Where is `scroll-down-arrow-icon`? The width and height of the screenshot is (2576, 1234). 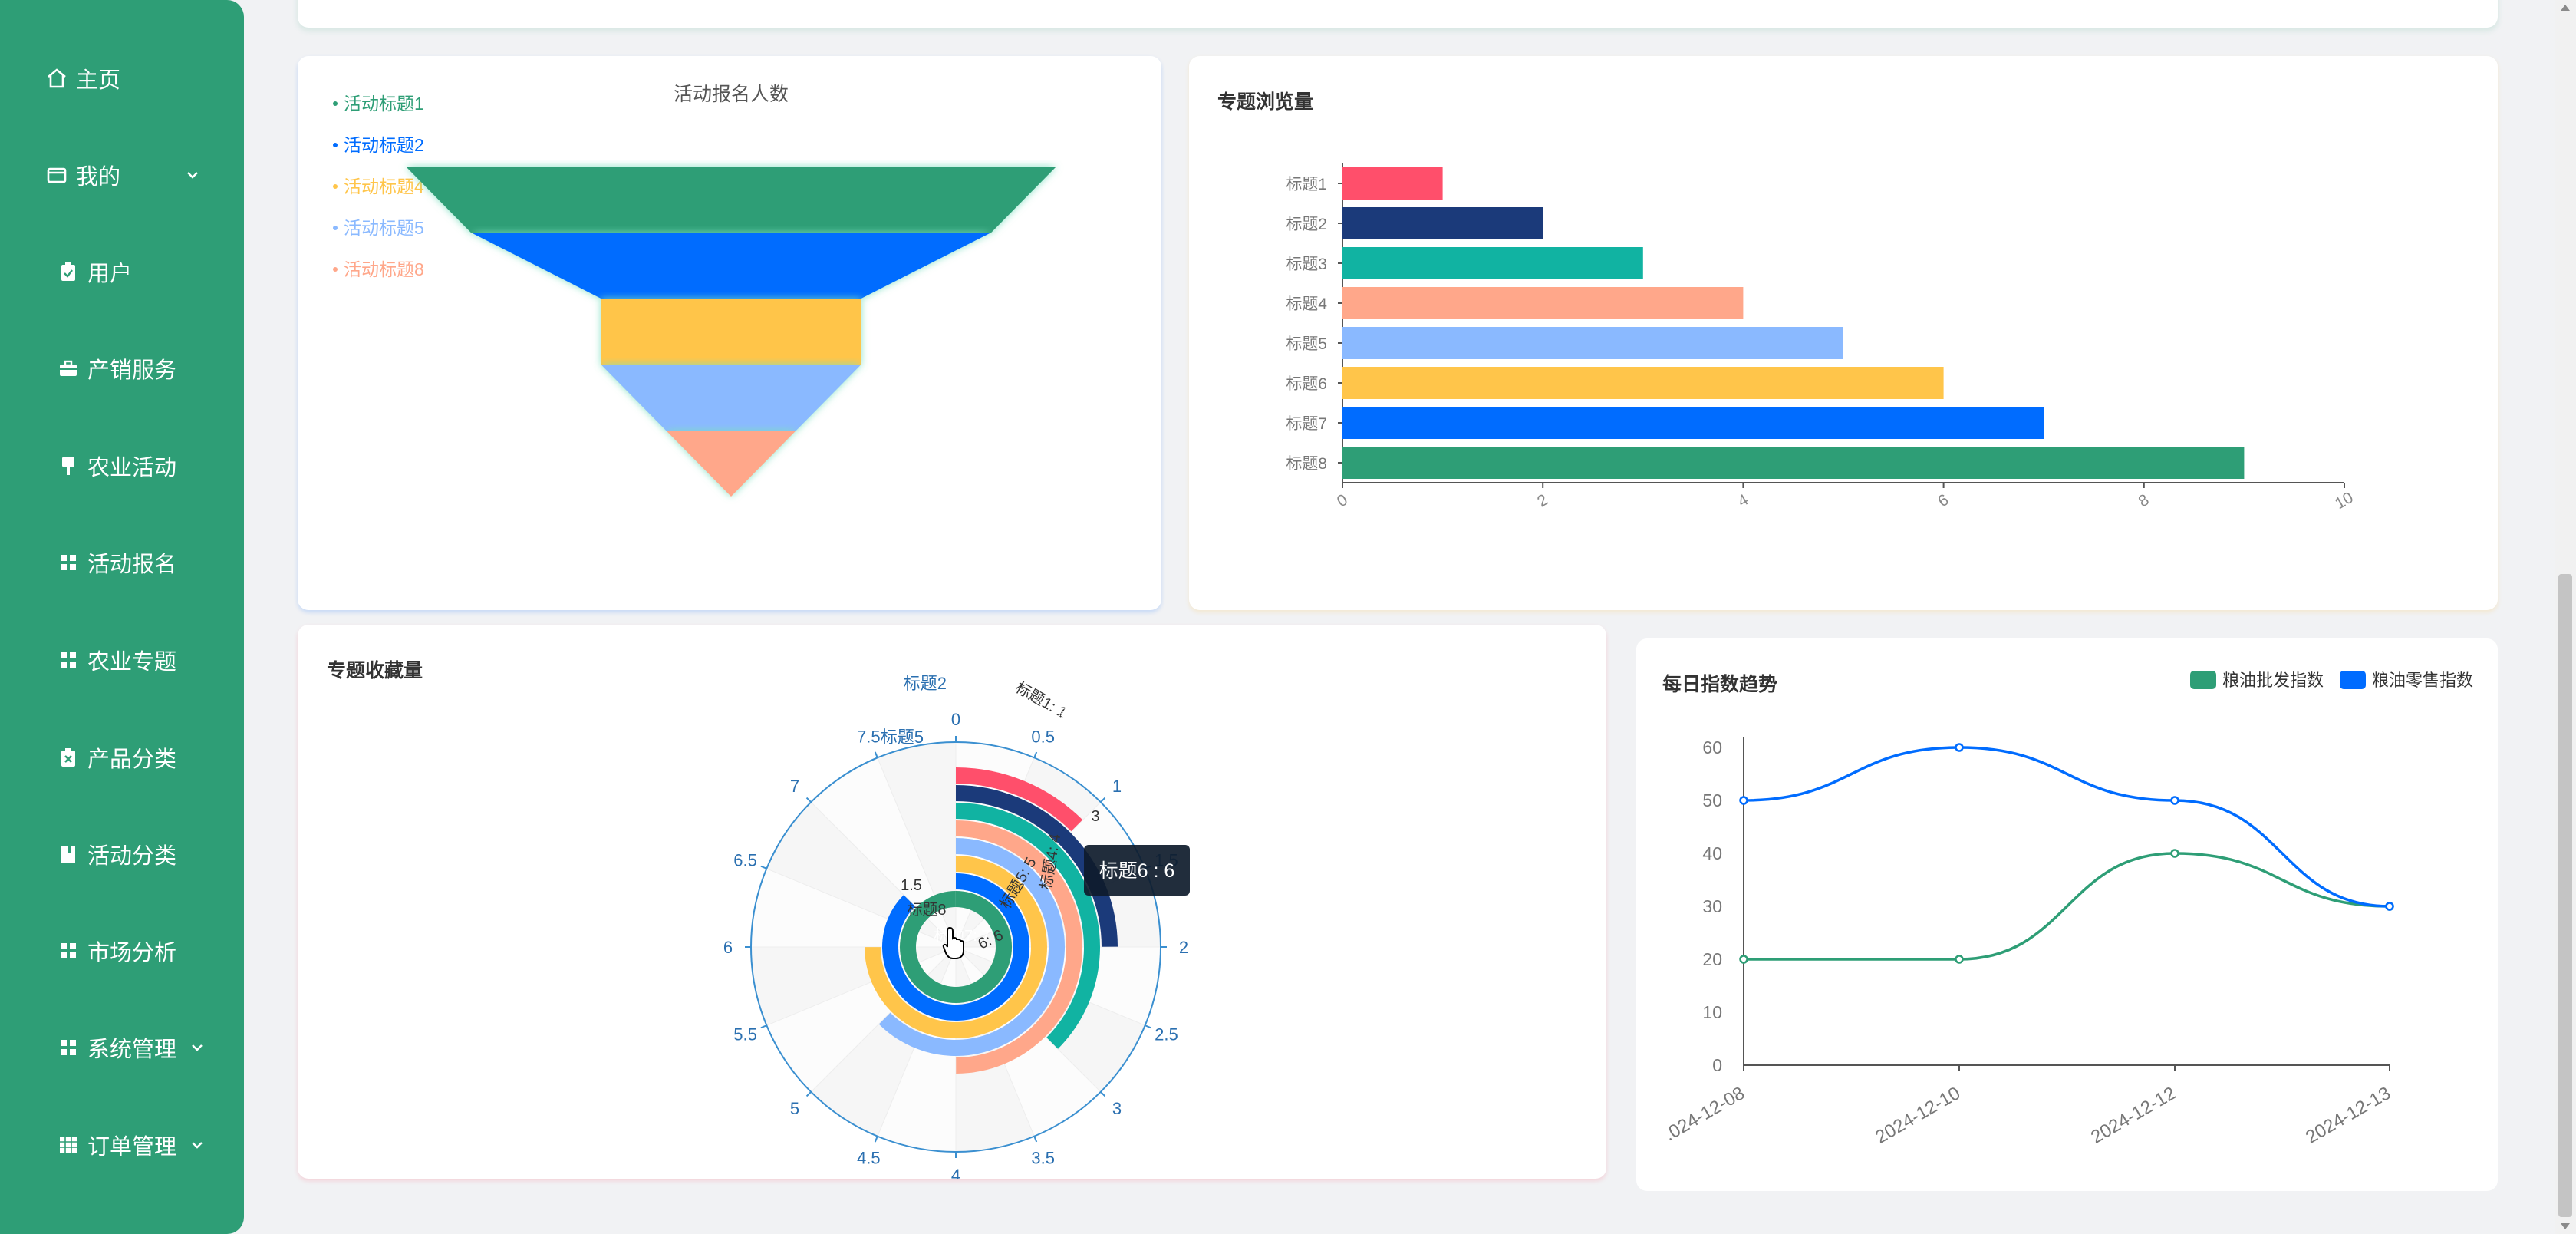
scroll-down-arrow-icon is located at coordinates (2565, 1226).